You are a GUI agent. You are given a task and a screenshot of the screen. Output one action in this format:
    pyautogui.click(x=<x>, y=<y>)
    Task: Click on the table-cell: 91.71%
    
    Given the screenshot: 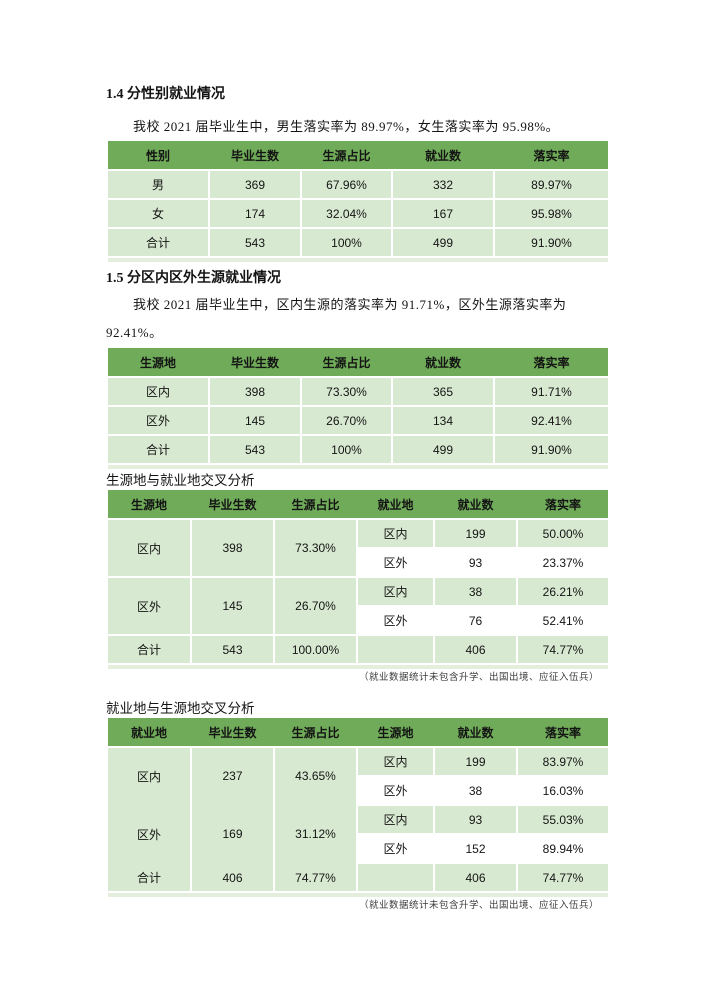 What is the action you would take?
    pyautogui.click(x=551, y=391)
    